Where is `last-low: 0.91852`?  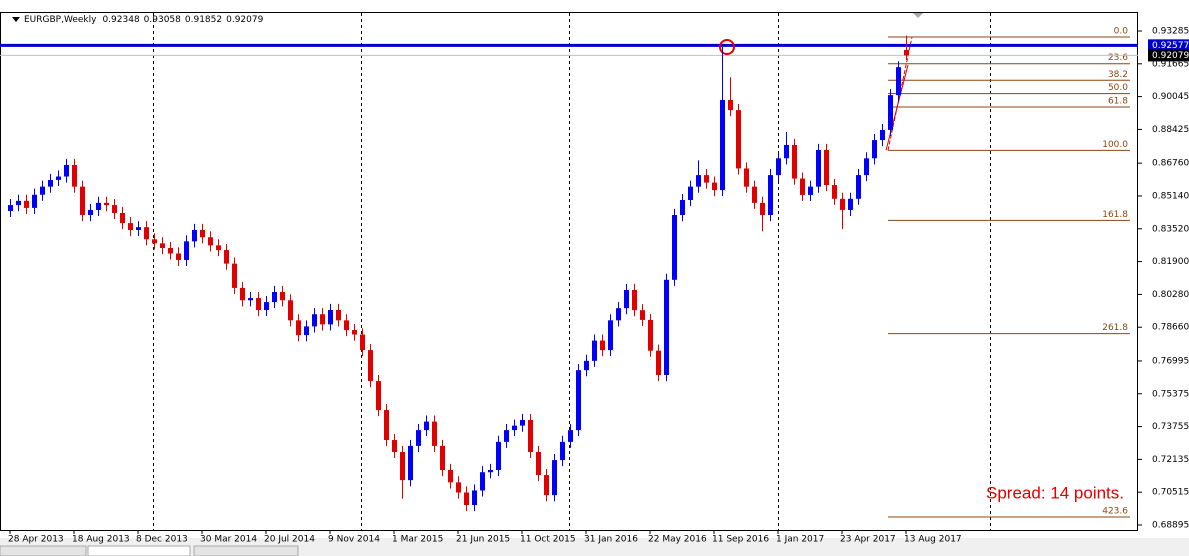 last-low: 0.91852 is located at coordinates (203, 20).